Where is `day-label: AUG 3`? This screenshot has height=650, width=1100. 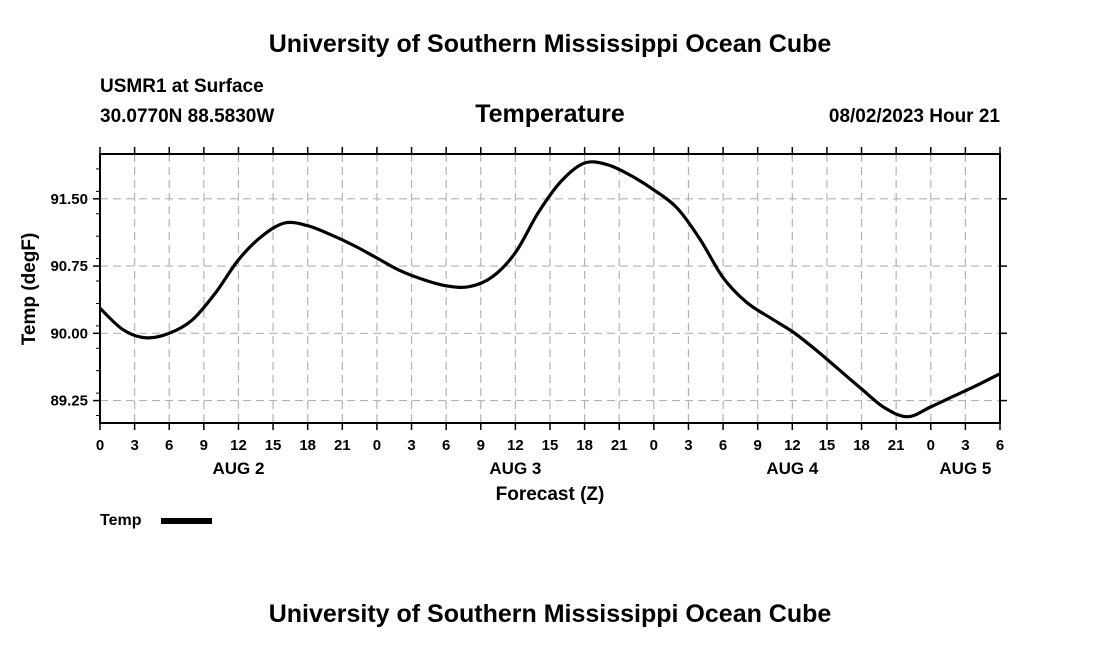
day-label: AUG 3 is located at coordinates (515, 468).